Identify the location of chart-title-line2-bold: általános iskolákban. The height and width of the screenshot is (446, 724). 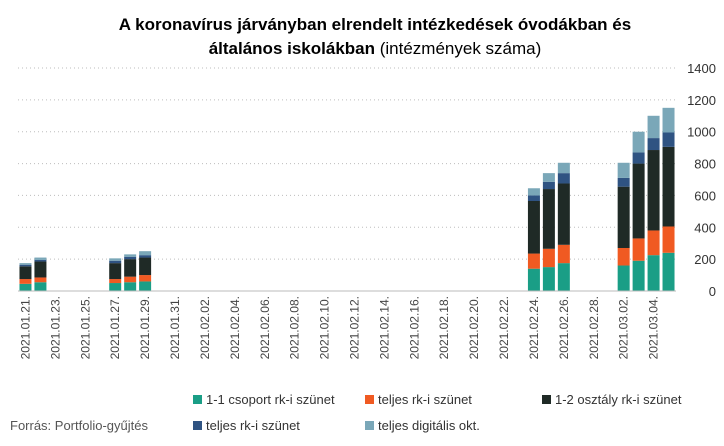
(292, 48).